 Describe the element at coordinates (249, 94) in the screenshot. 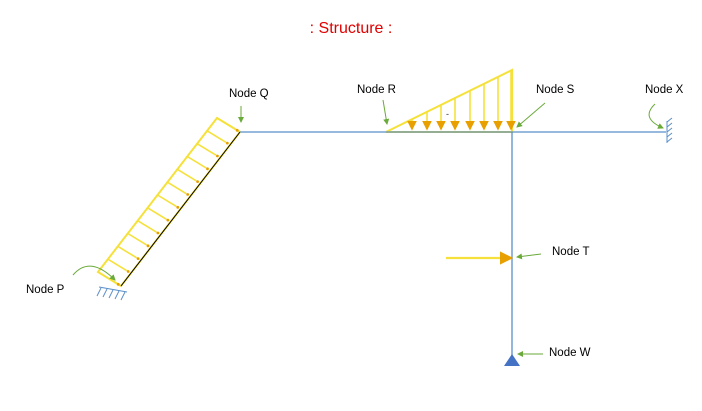

I see `label-node-q: Node Q` at that location.